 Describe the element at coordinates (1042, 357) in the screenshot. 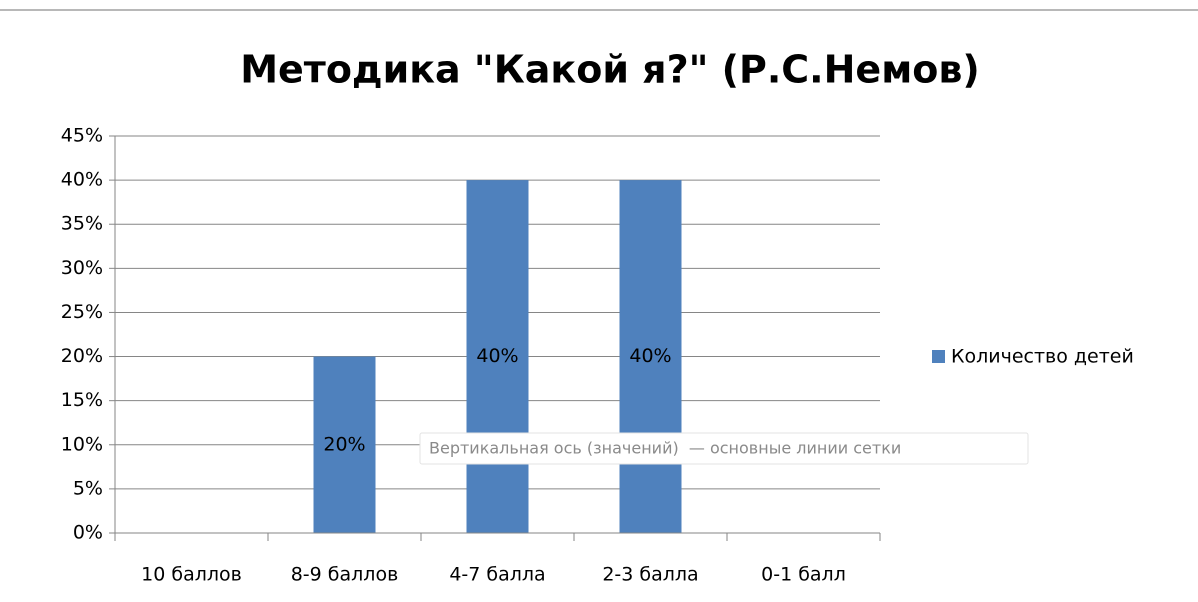

I see `legend-label: Количество детей` at that location.